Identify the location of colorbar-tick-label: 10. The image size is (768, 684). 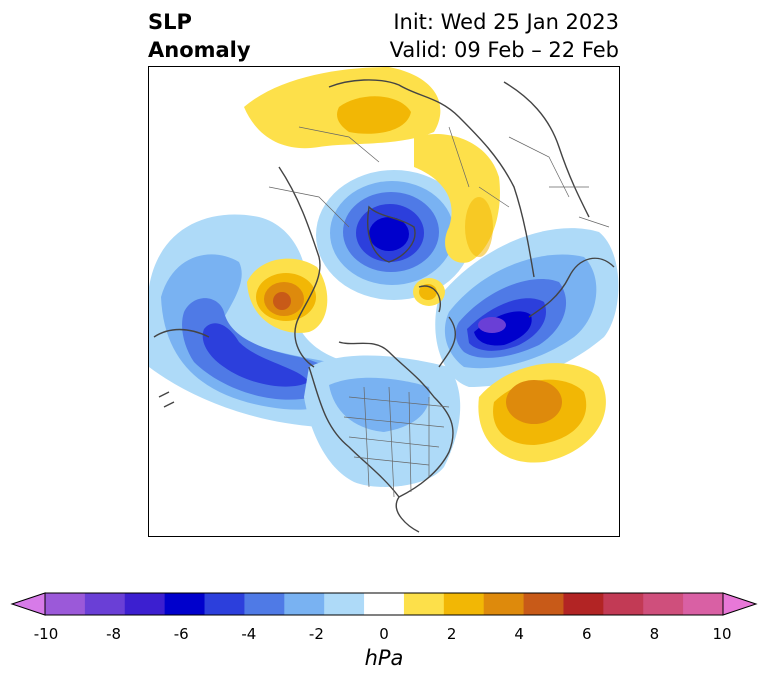
(722, 634).